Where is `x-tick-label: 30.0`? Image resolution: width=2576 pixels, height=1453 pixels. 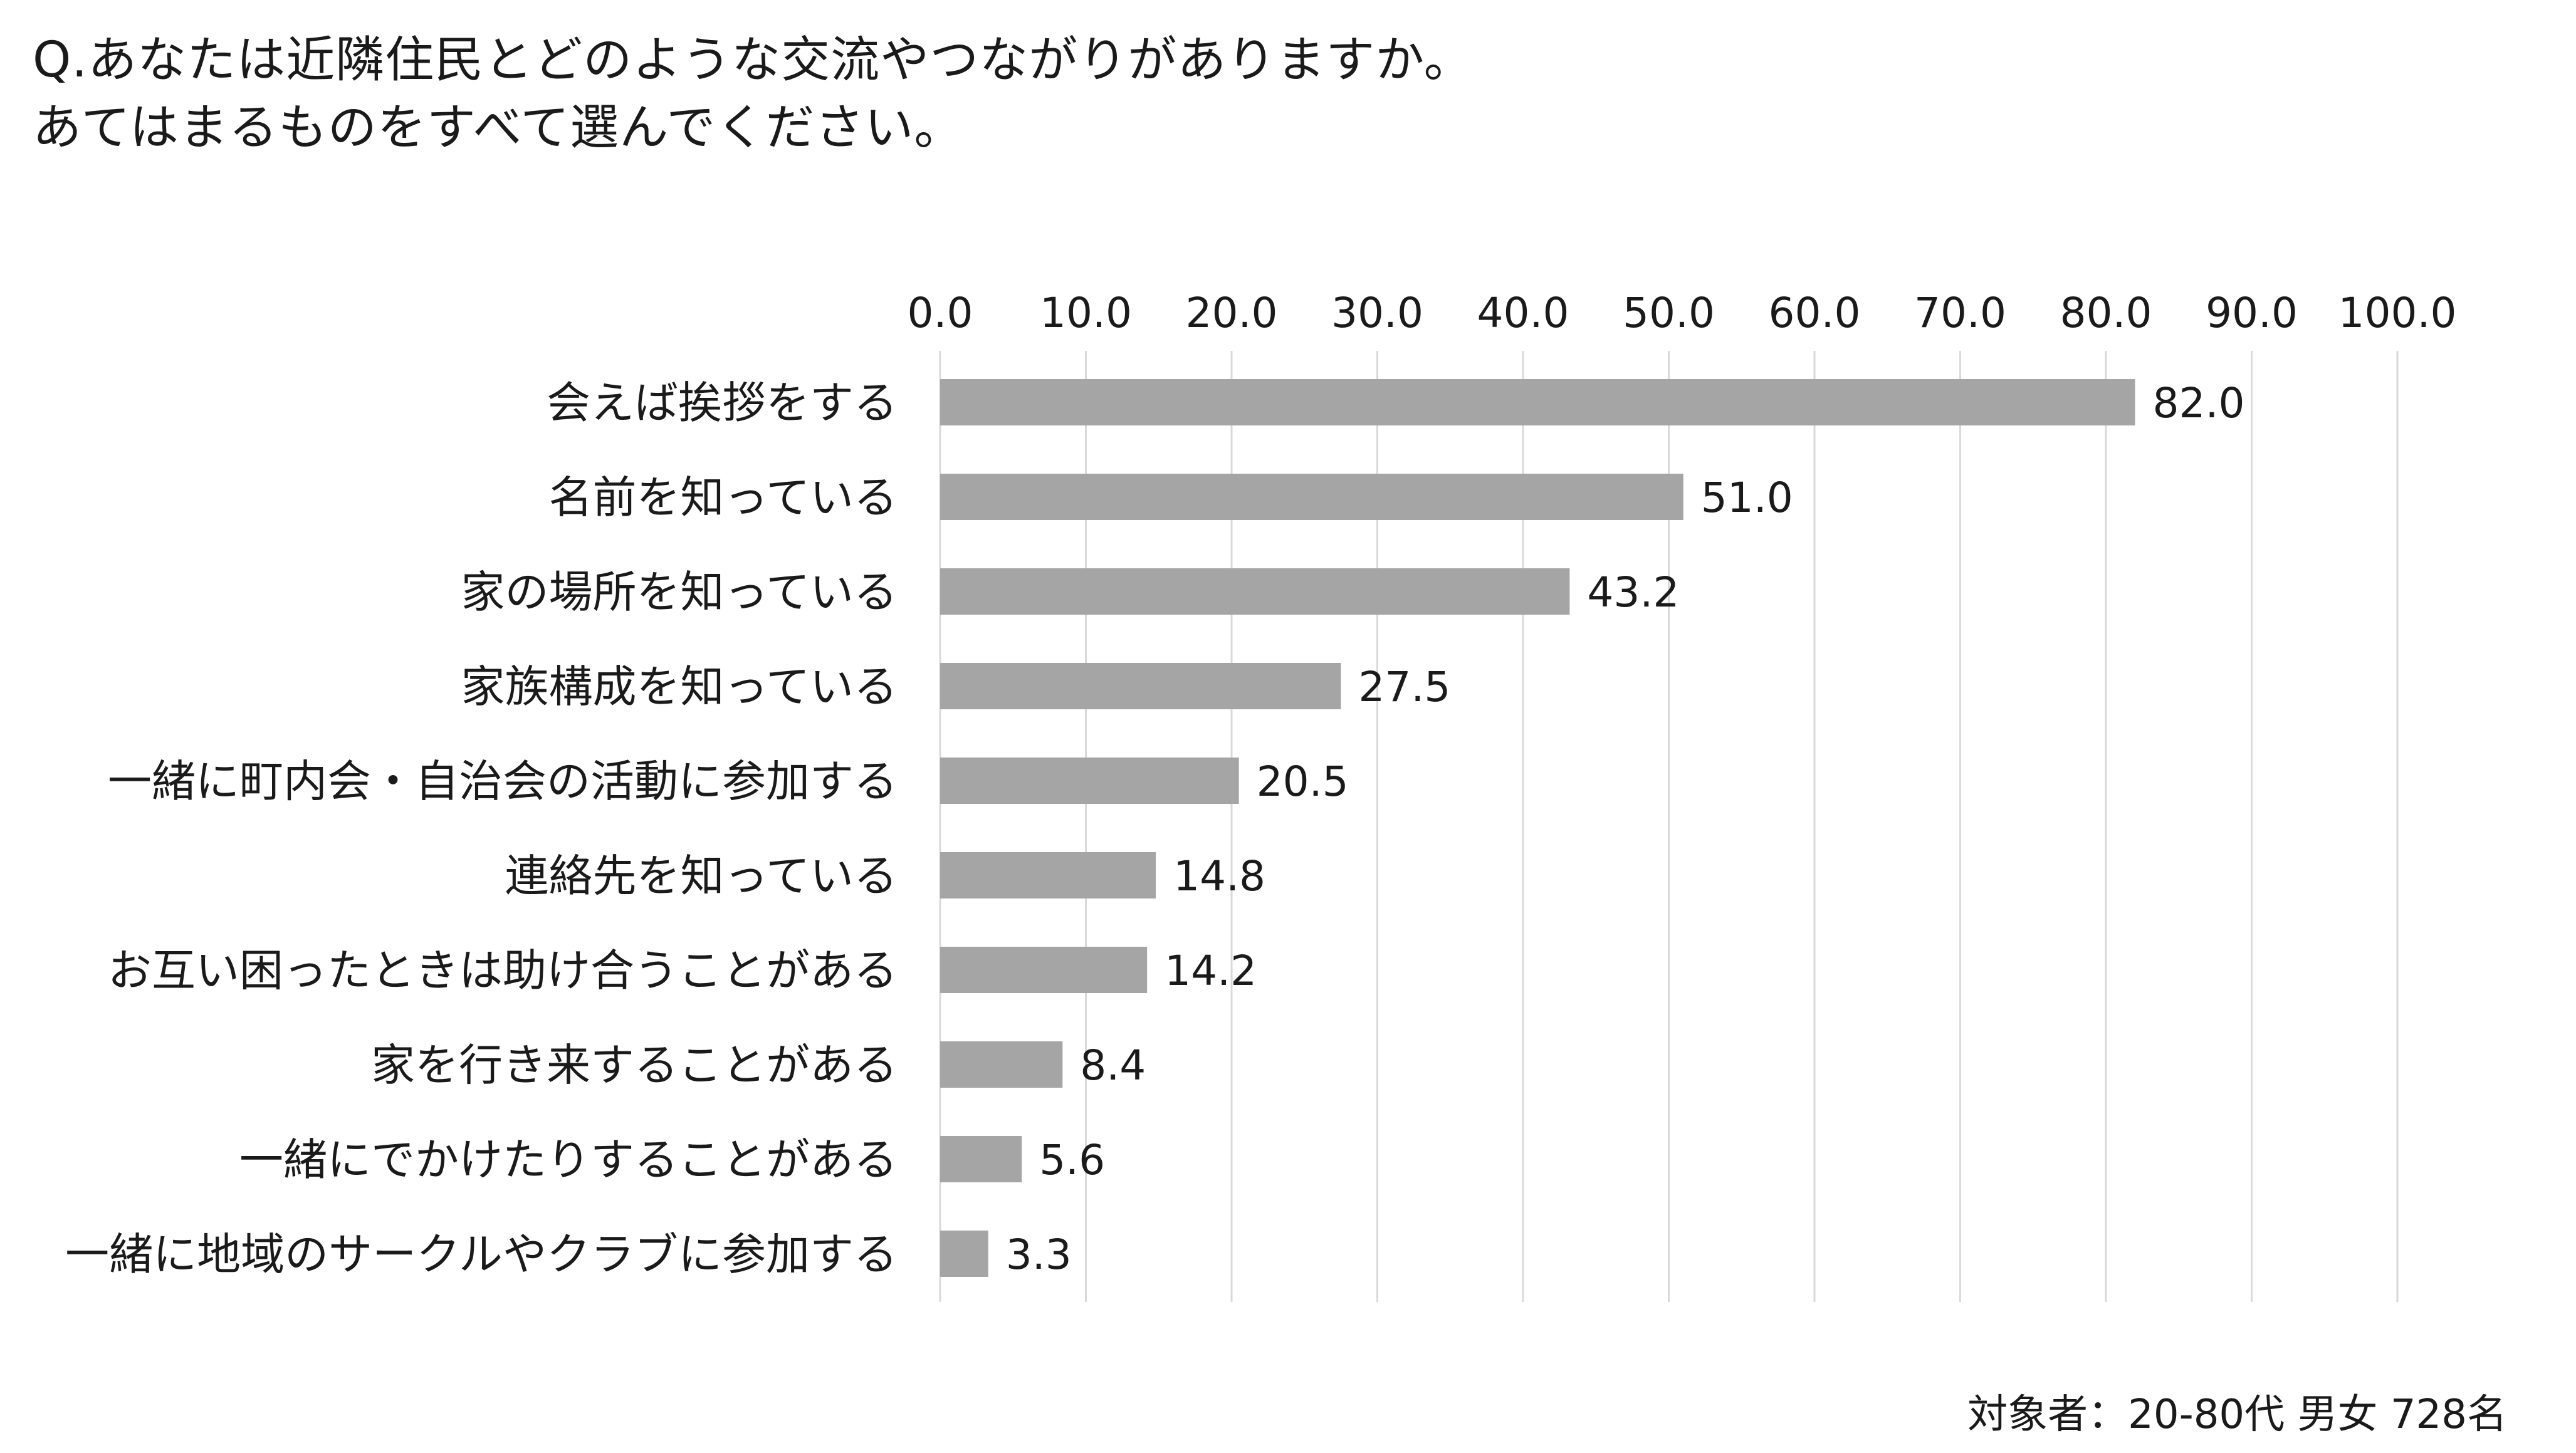 x-tick-label: 30.0 is located at coordinates (1377, 313).